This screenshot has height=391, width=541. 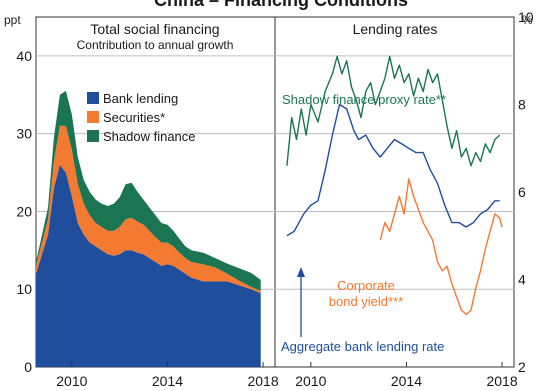 I want to click on right-units-label: %, so click(x=527, y=20).